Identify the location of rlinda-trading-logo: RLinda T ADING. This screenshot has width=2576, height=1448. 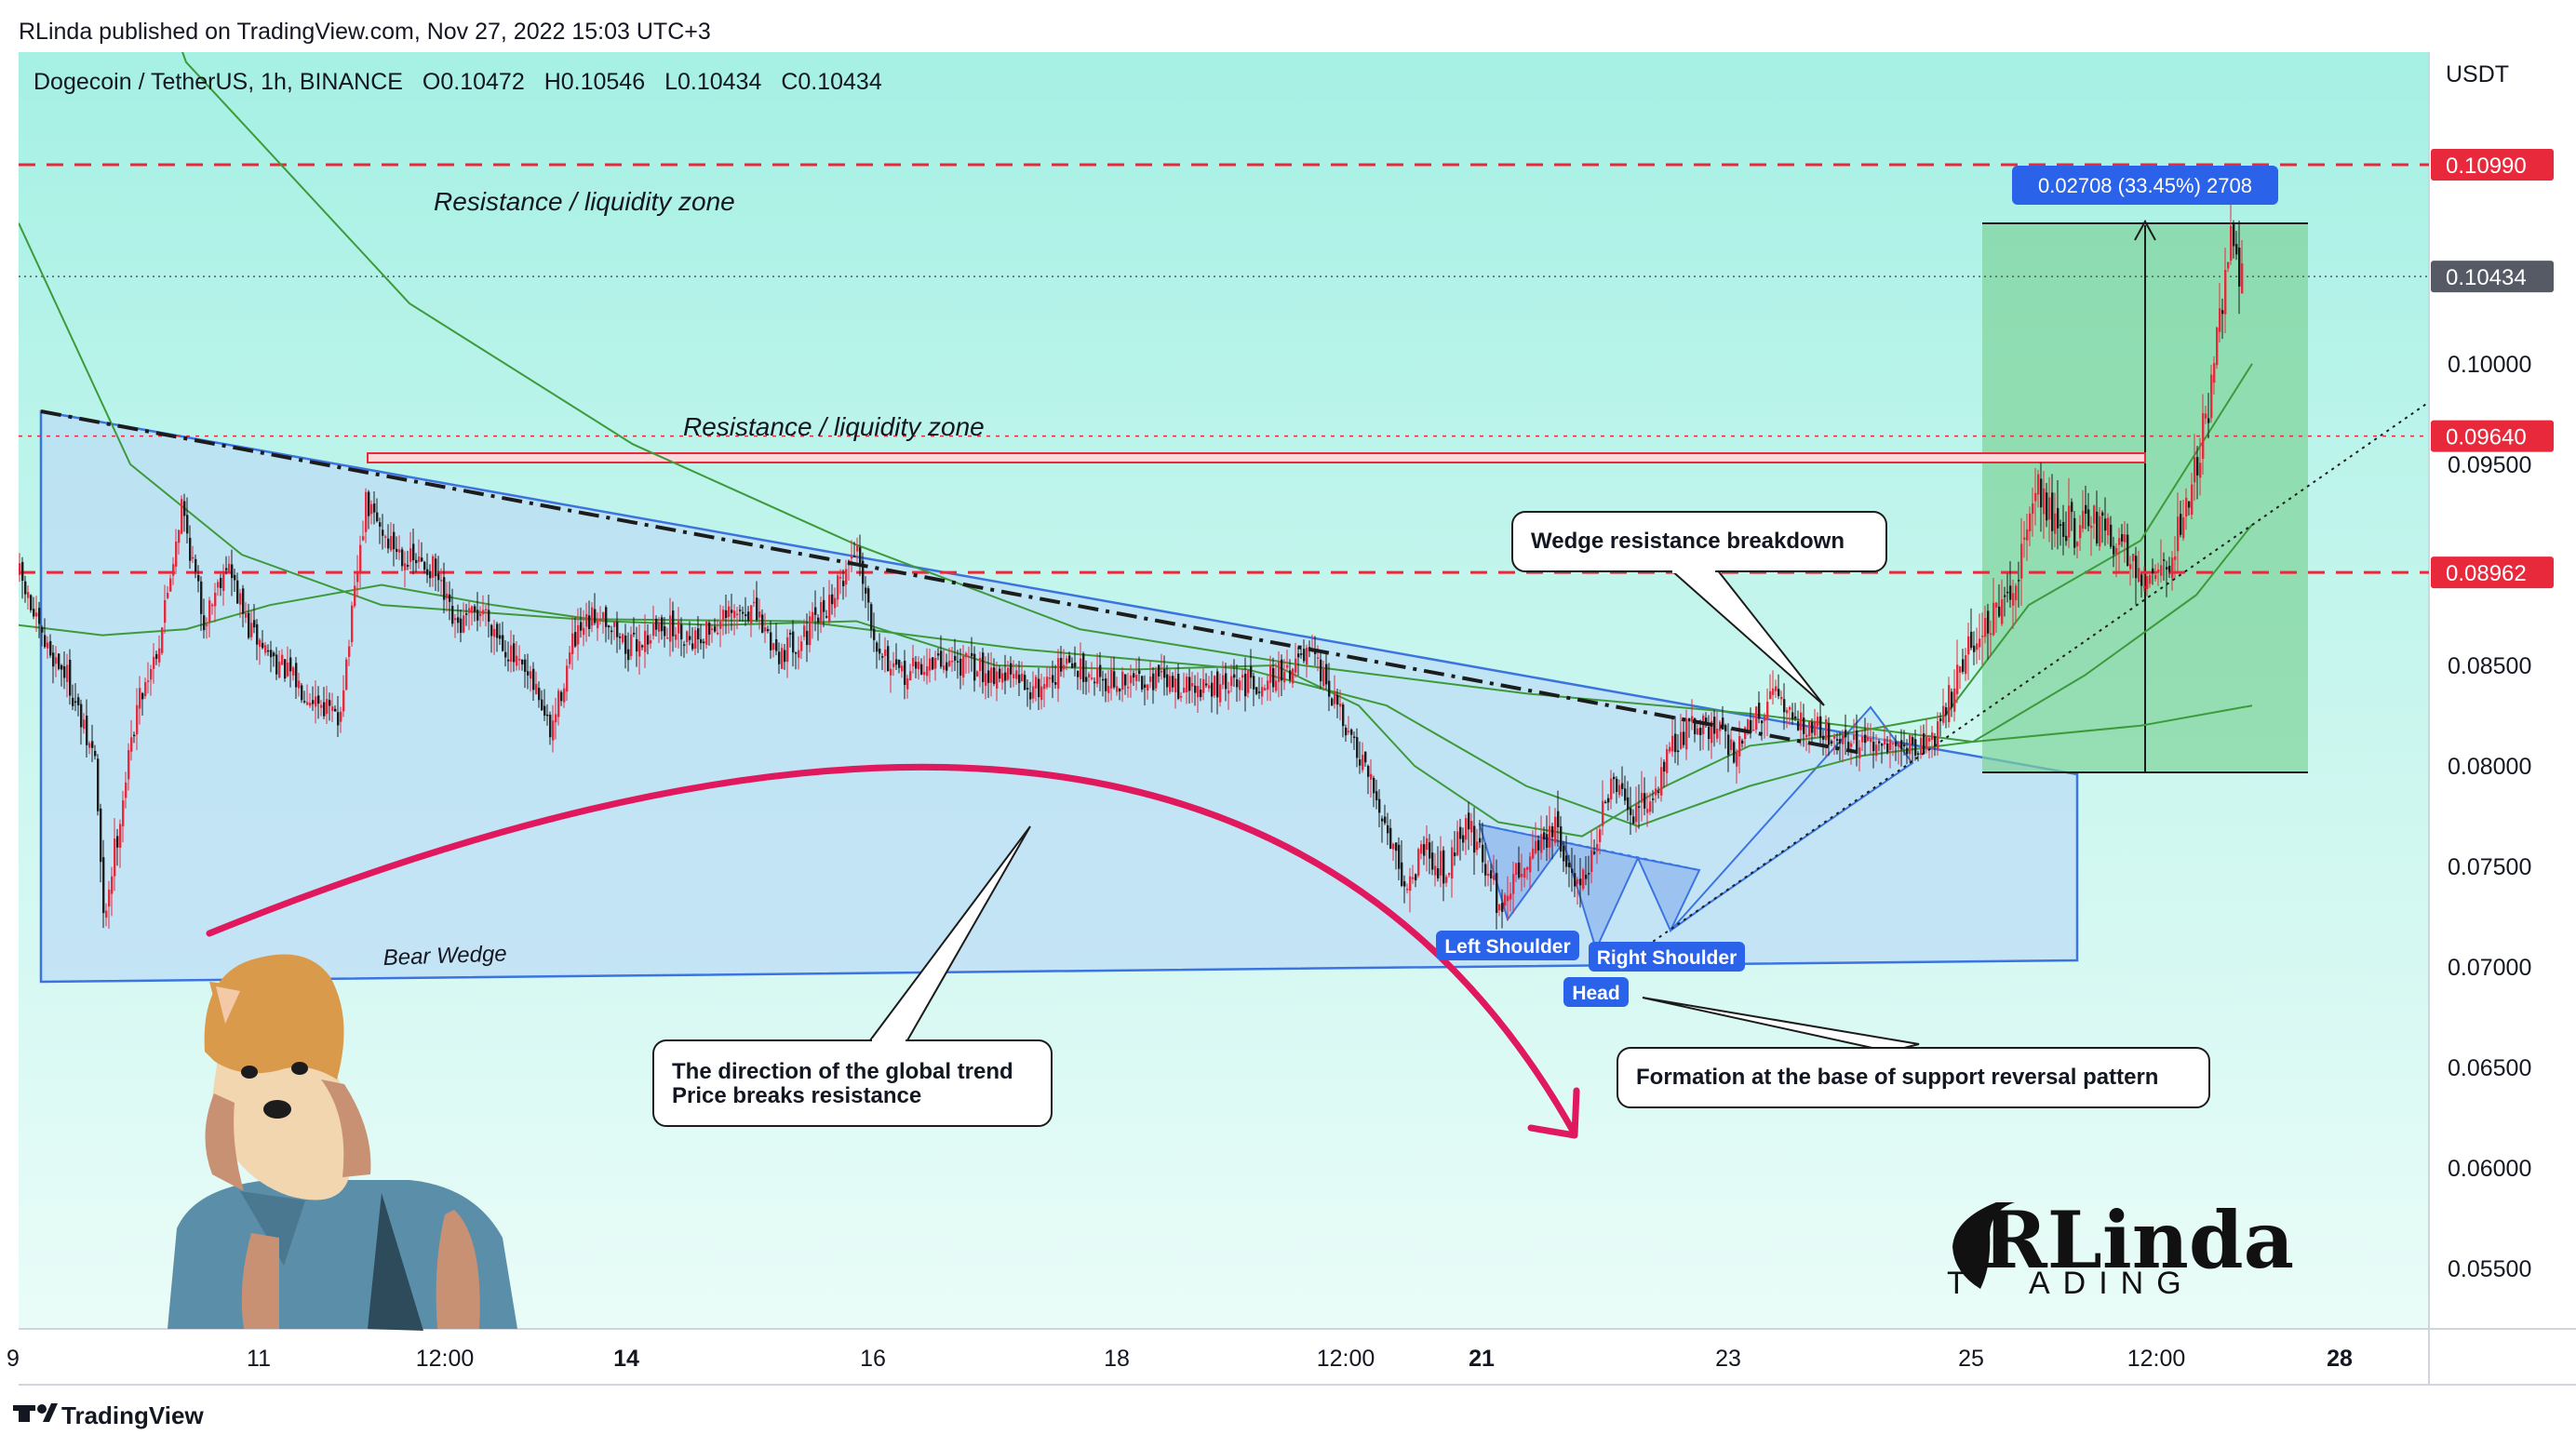
(2120, 1248).